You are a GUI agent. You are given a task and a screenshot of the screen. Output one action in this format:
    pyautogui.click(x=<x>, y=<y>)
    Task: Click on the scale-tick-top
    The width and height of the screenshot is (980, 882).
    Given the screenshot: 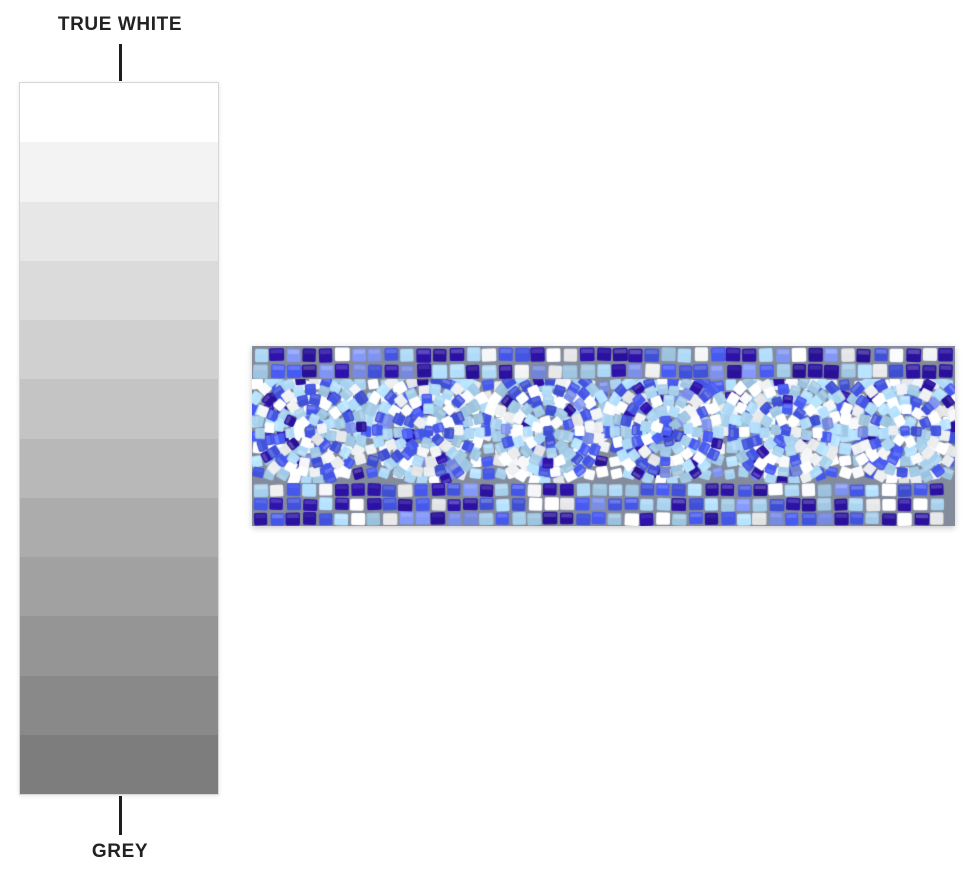 What is the action you would take?
    pyautogui.click(x=120, y=62)
    